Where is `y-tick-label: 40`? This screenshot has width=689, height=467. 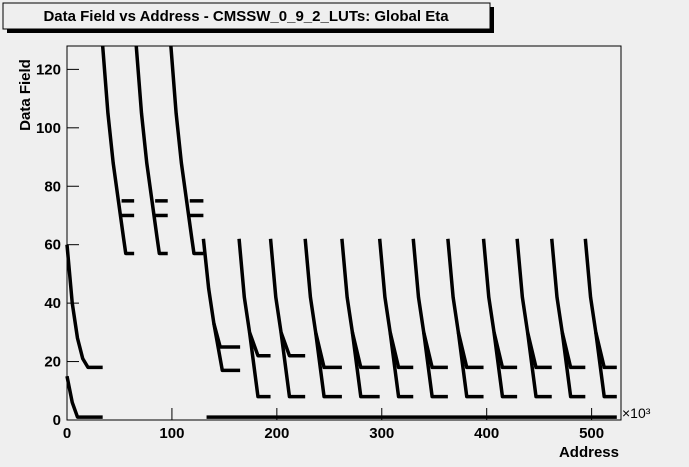 y-tick-label: 40 is located at coordinates (52, 303).